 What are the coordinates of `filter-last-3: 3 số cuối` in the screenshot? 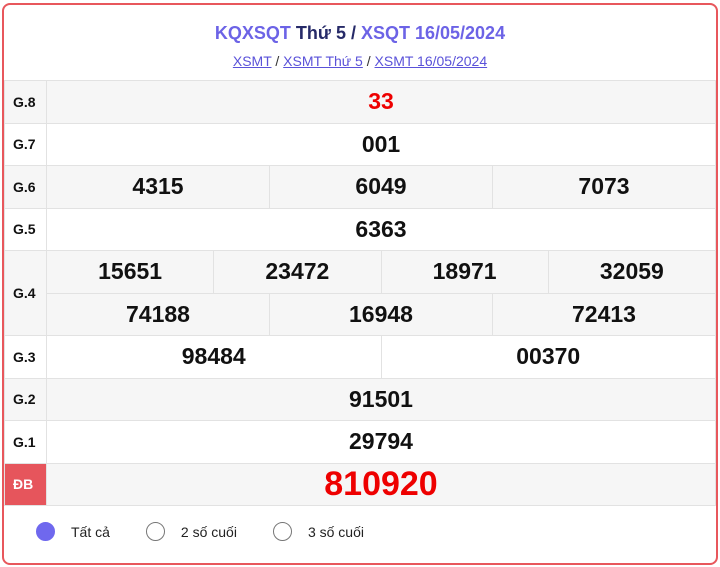 It's located at (318, 531).